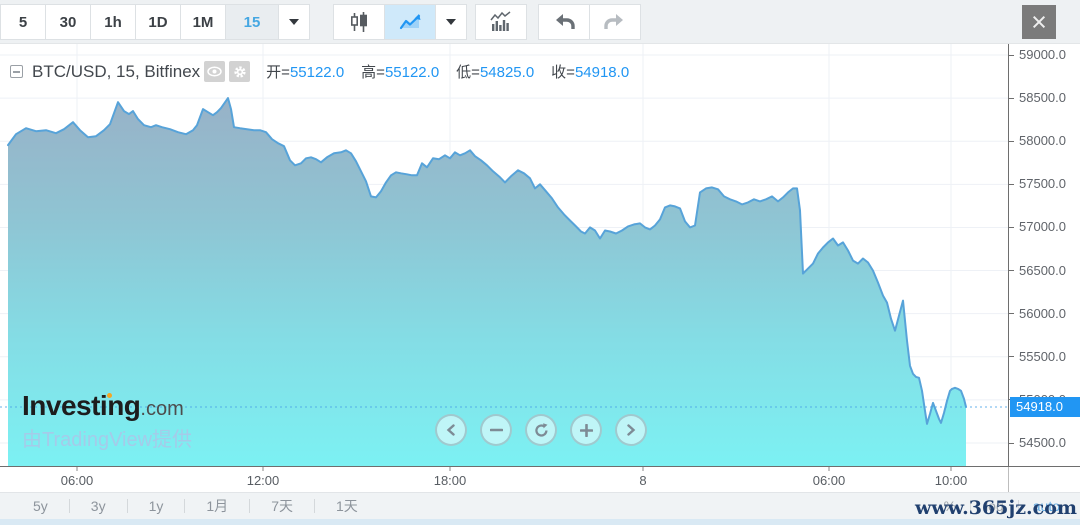 The width and height of the screenshot is (1080, 525). I want to click on investing-logo: Investing.com, so click(103, 406).